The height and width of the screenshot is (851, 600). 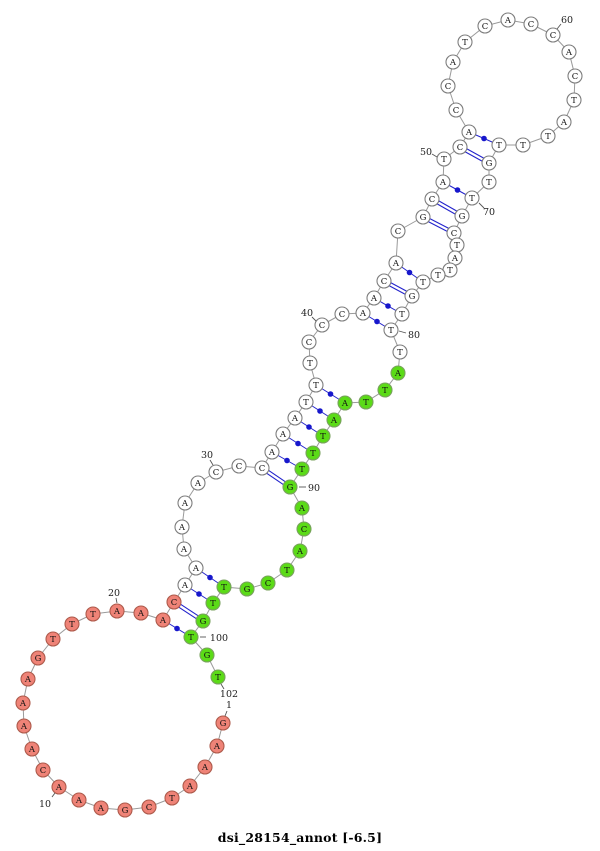 What do you see at coordinates (28, 679) in the screenshot?
I see `nucleotide-15: A` at bounding box center [28, 679].